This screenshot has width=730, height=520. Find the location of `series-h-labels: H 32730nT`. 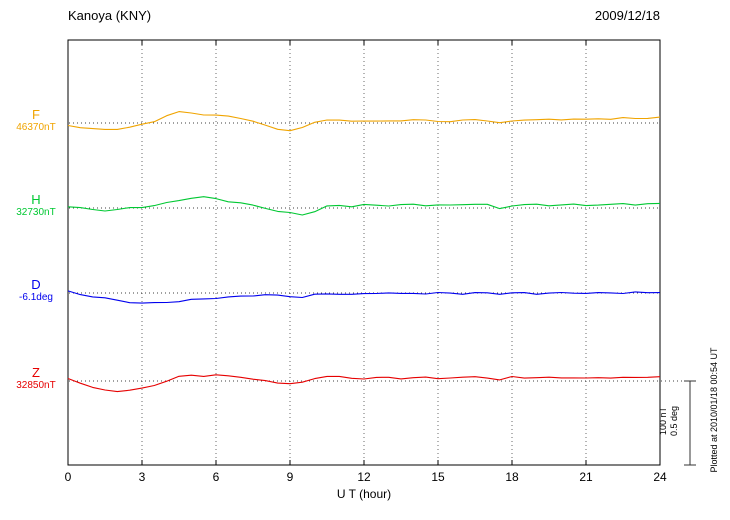

series-h-labels: H 32730nT is located at coordinates (36, 205).